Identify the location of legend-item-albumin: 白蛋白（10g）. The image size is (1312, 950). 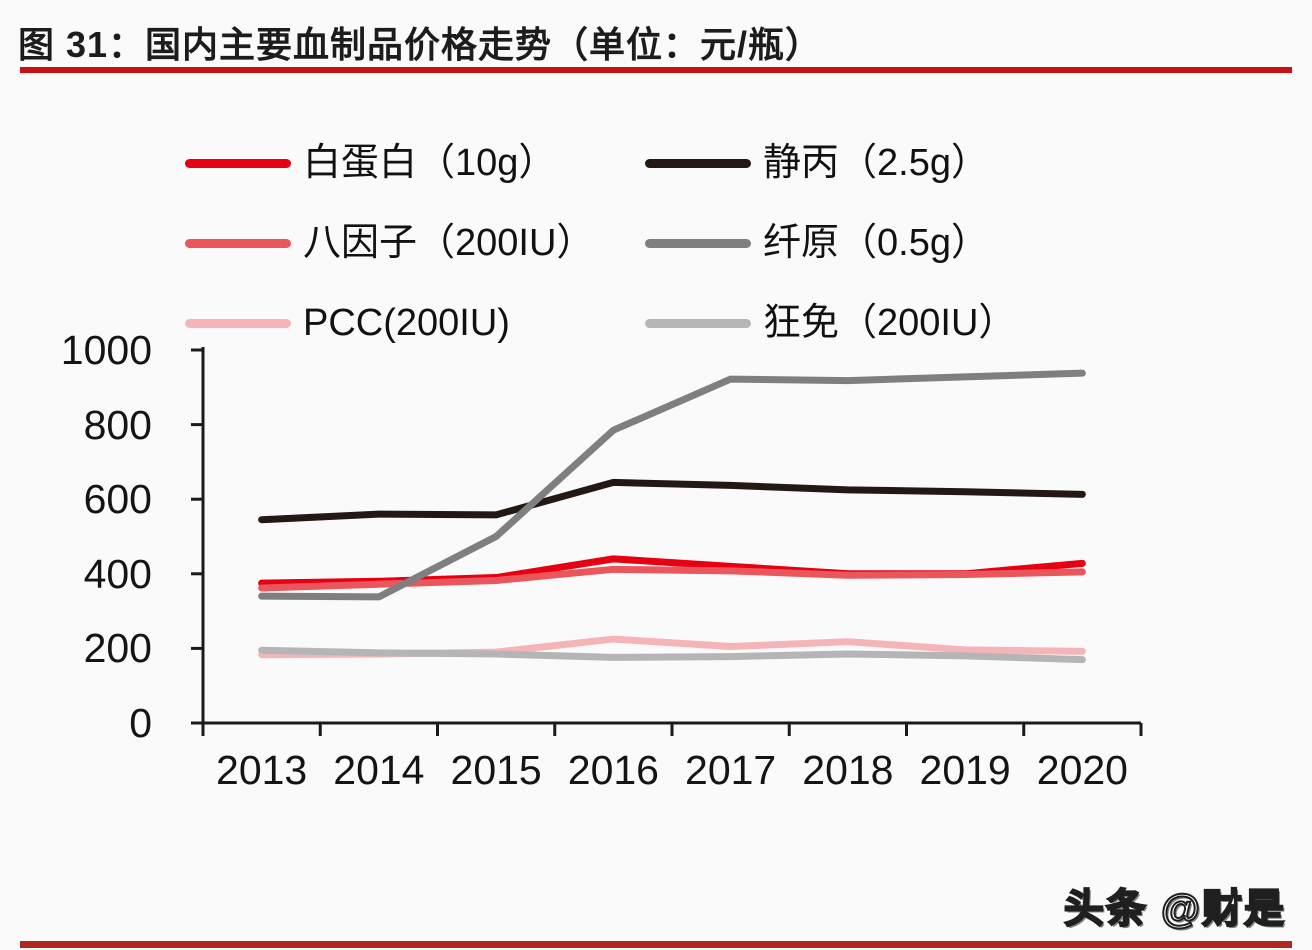
(415, 163).